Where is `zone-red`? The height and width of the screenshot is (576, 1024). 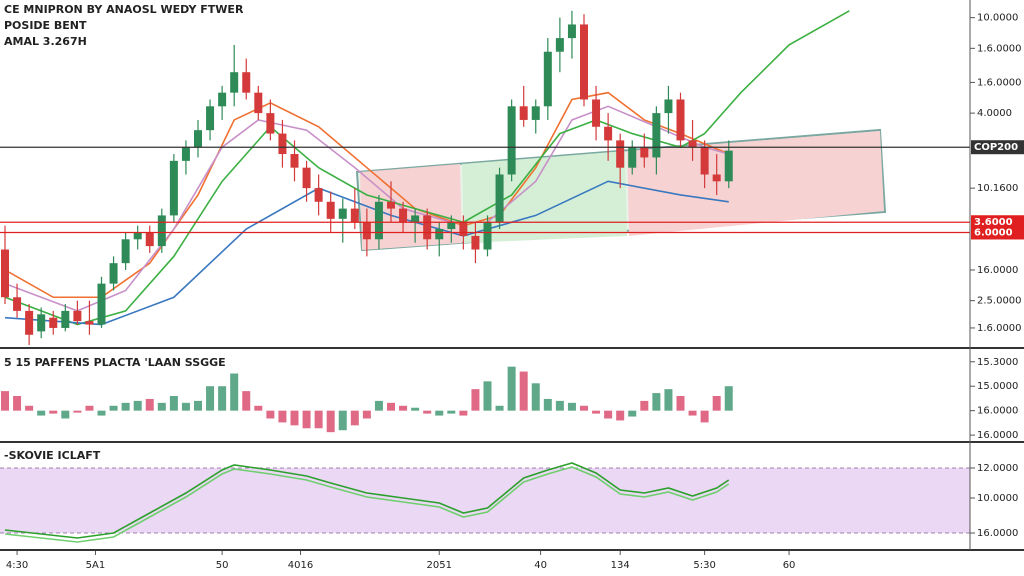
zone-red is located at coordinates (755, 183).